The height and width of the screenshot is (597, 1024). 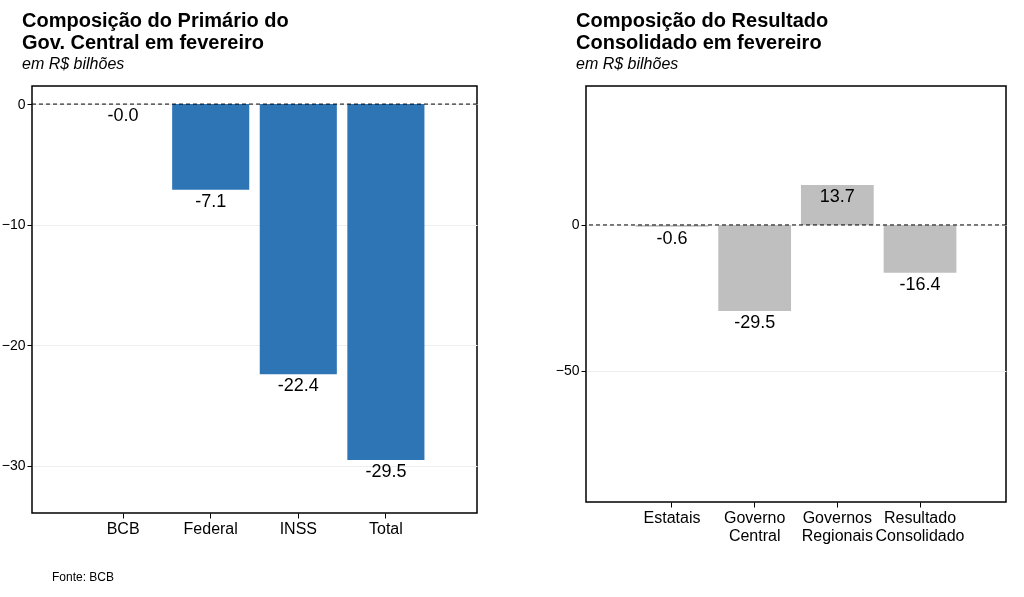 I want to click on x-tick-label: Total, so click(x=386, y=528).